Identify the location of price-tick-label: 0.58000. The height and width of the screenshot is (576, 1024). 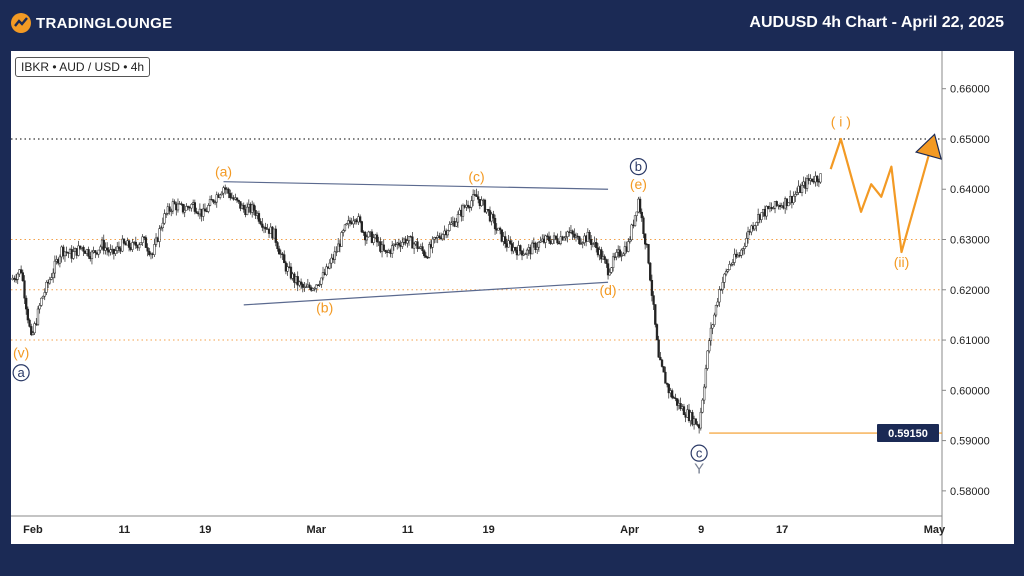
(970, 492).